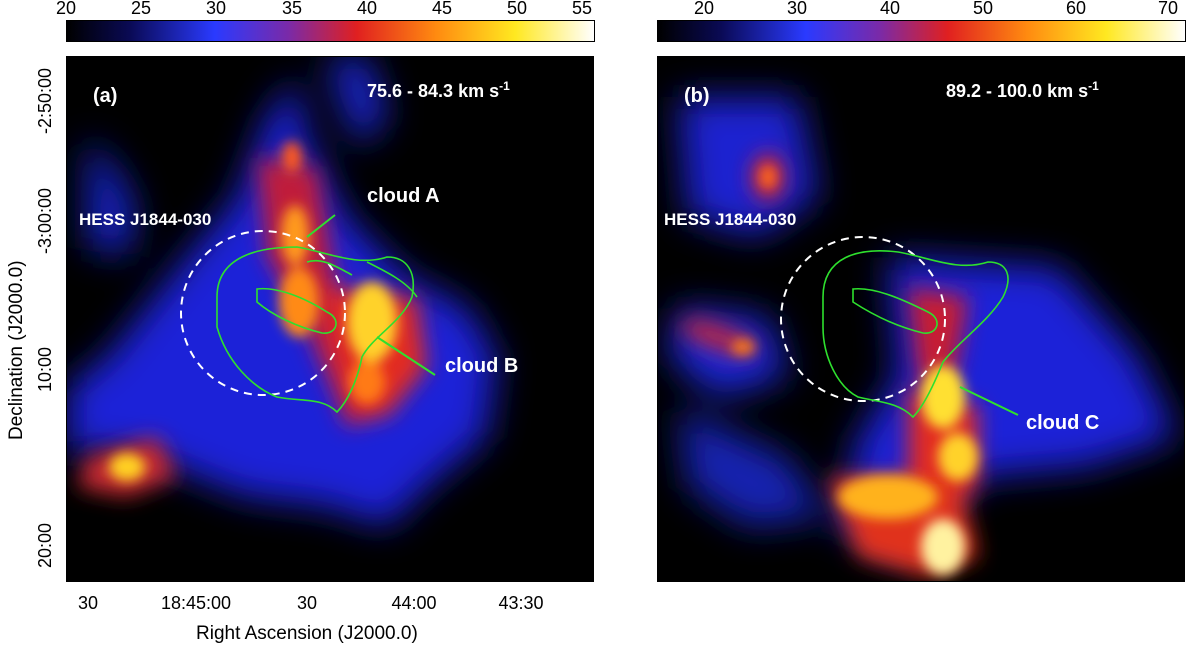 This screenshot has width=1200, height=649. What do you see at coordinates (582, 9) in the screenshot?
I see `colorbar-a-tick: 55` at bounding box center [582, 9].